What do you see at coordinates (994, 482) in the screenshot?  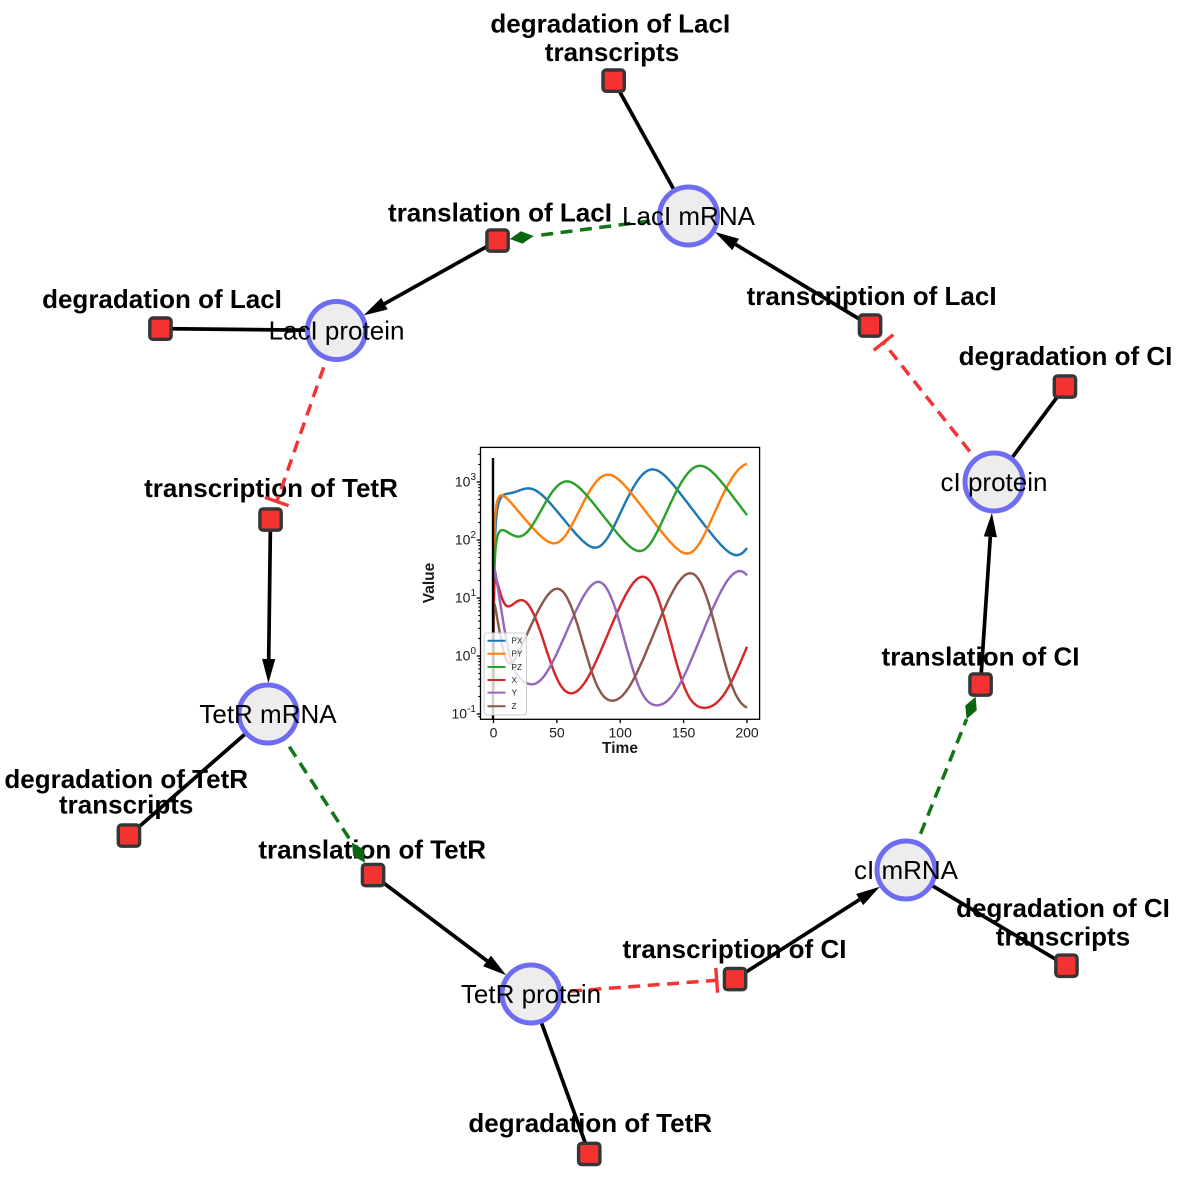 I see `svg-text: cI protein` at bounding box center [994, 482].